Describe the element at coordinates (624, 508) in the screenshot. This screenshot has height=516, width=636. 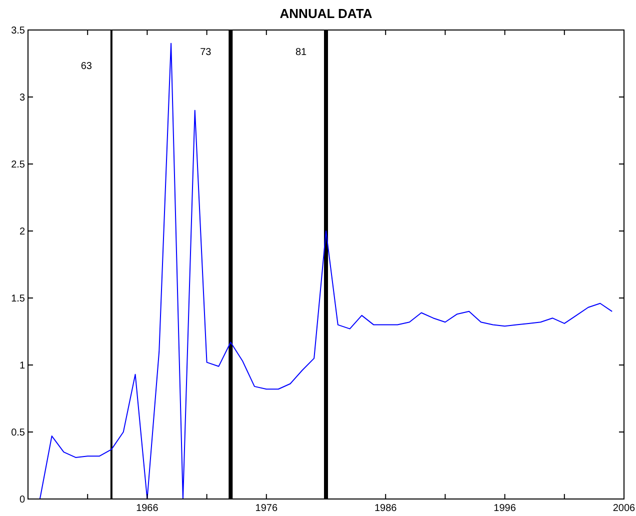
I see `x-tick-label: 2006` at that location.